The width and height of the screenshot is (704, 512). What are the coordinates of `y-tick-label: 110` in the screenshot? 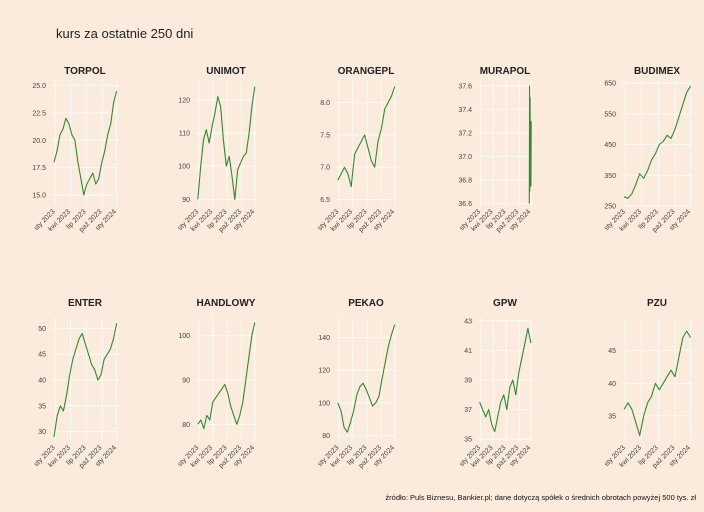 It's located at (184, 134).